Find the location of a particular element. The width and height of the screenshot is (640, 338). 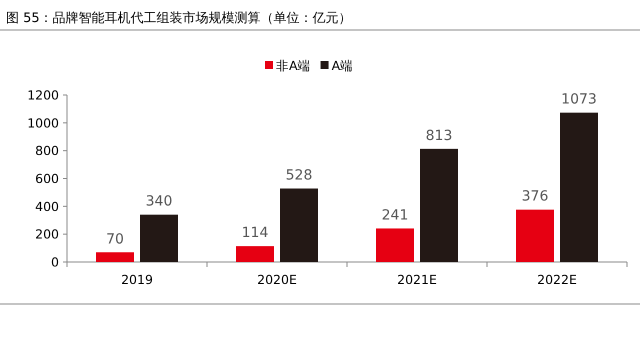

x-tick-label: 2019 is located at coordinates (137, 279).